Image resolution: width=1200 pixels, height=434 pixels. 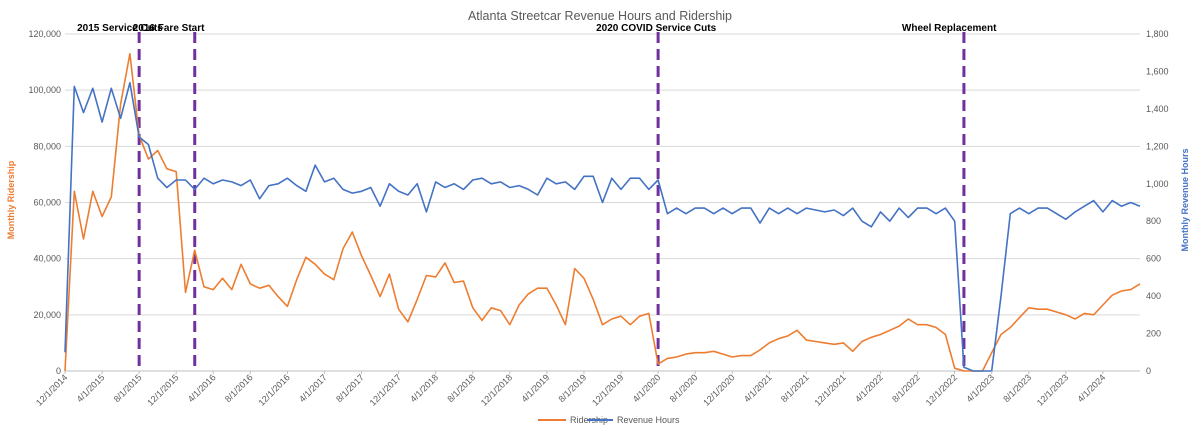 What do you see at coordinates (648, 420) in the screenshot?
I see `legend-label-revenue-hours: Revenue Hours` at bounding box center [648, 420].